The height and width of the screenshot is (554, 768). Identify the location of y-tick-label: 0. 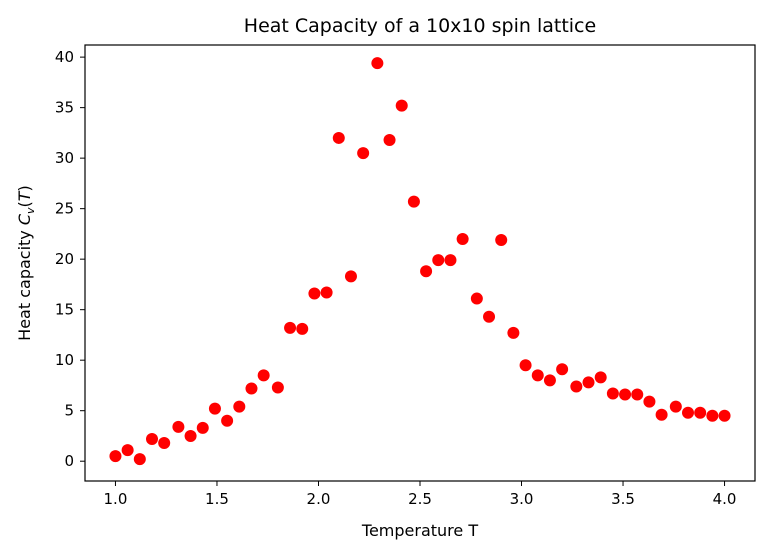
(69, 461).